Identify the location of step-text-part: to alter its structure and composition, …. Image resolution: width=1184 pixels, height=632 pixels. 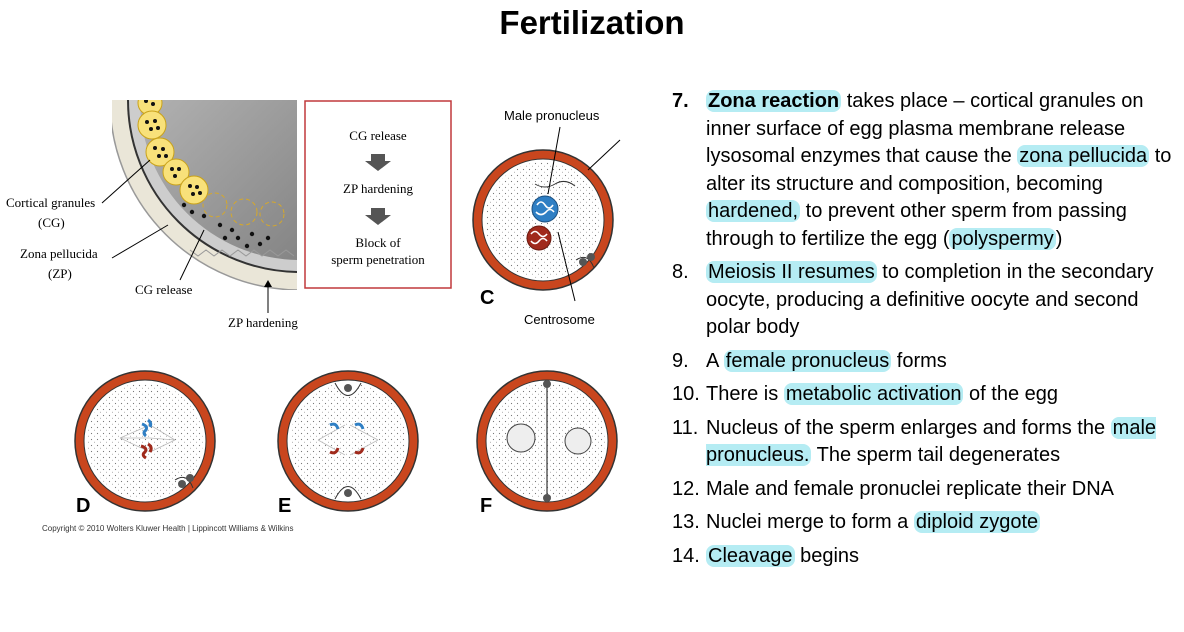
(939, 170).